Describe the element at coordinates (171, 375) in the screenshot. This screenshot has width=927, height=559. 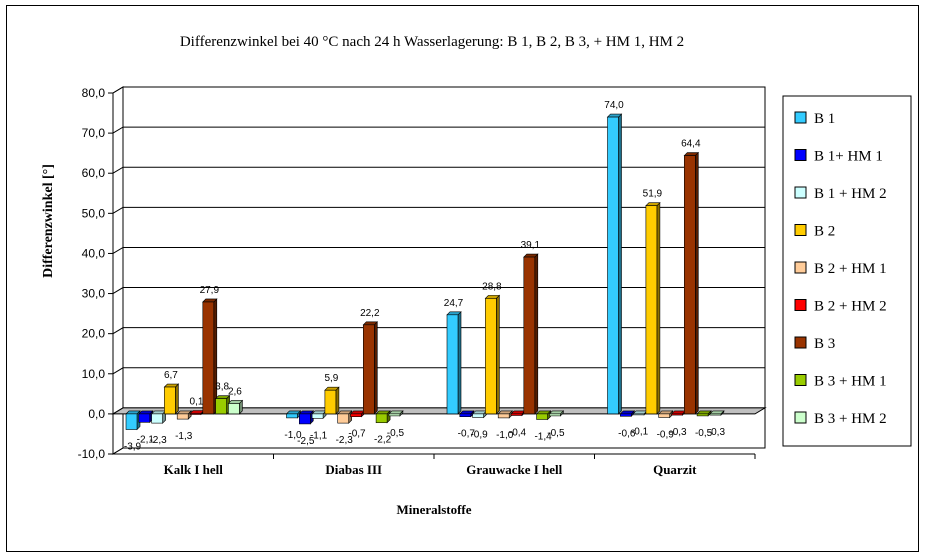
I see `data-label: 6,7` at that location.